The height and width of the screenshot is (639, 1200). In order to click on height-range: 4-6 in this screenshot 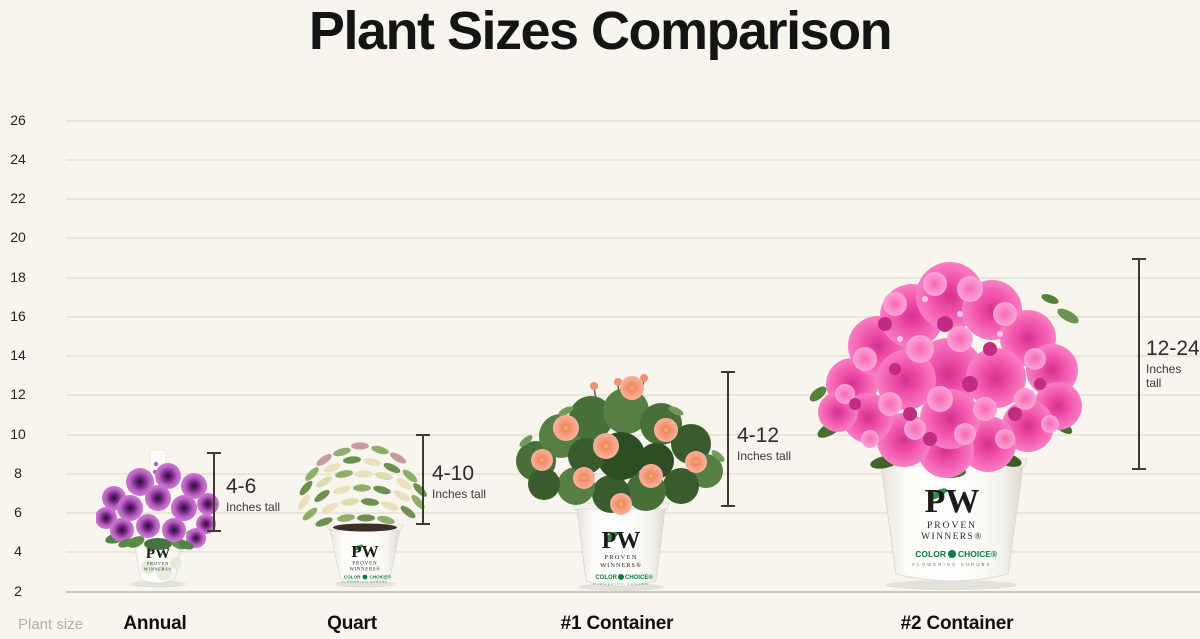, I will do `click(241, 486)`.